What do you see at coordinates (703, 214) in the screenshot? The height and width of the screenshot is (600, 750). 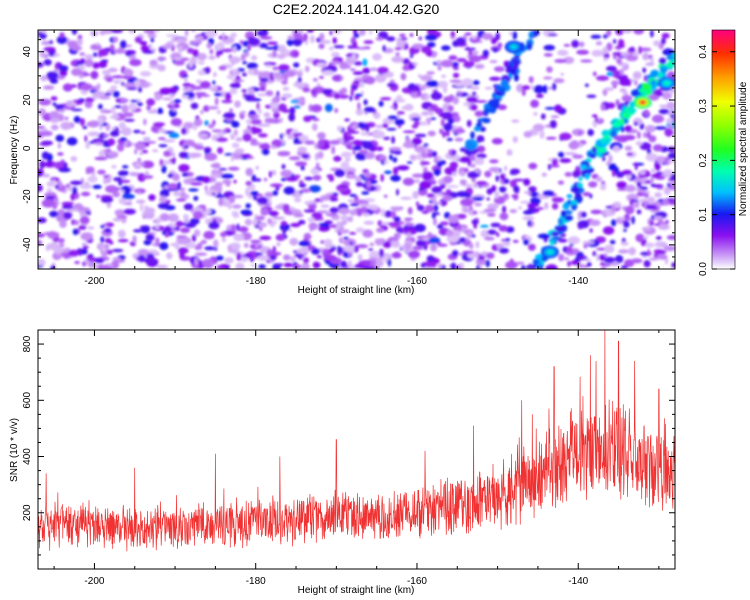 I see `colorbar-tick-label: 0.1` at bounding box center [703, 214].